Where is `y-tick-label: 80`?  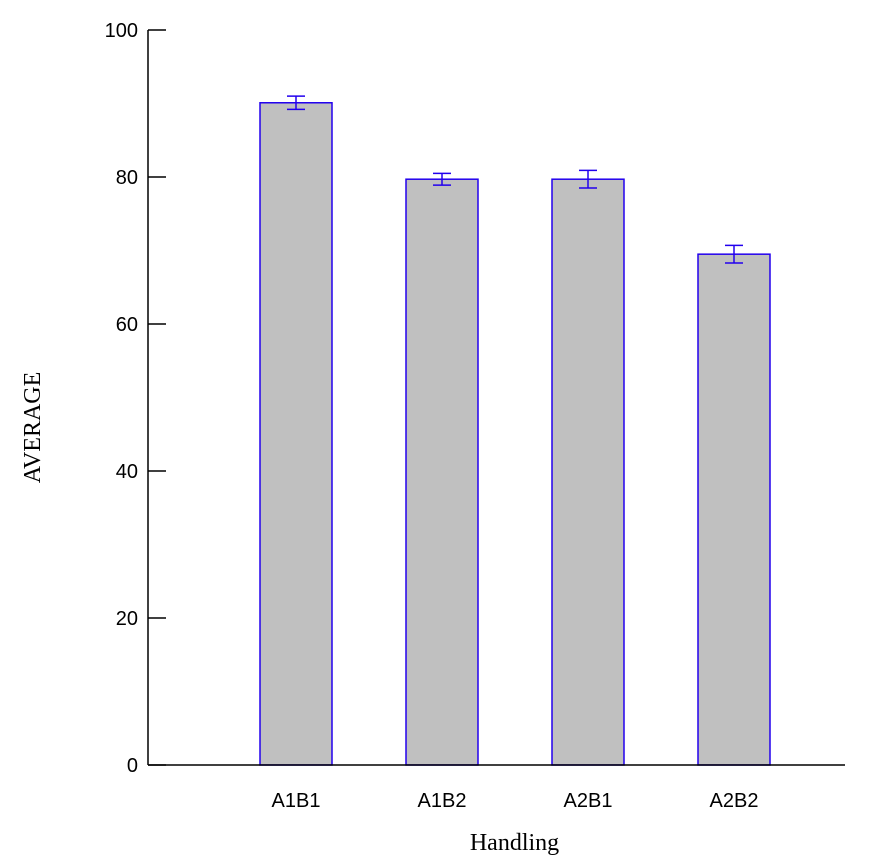
y-tick-label: 80 is located at coordinates (127, 178).